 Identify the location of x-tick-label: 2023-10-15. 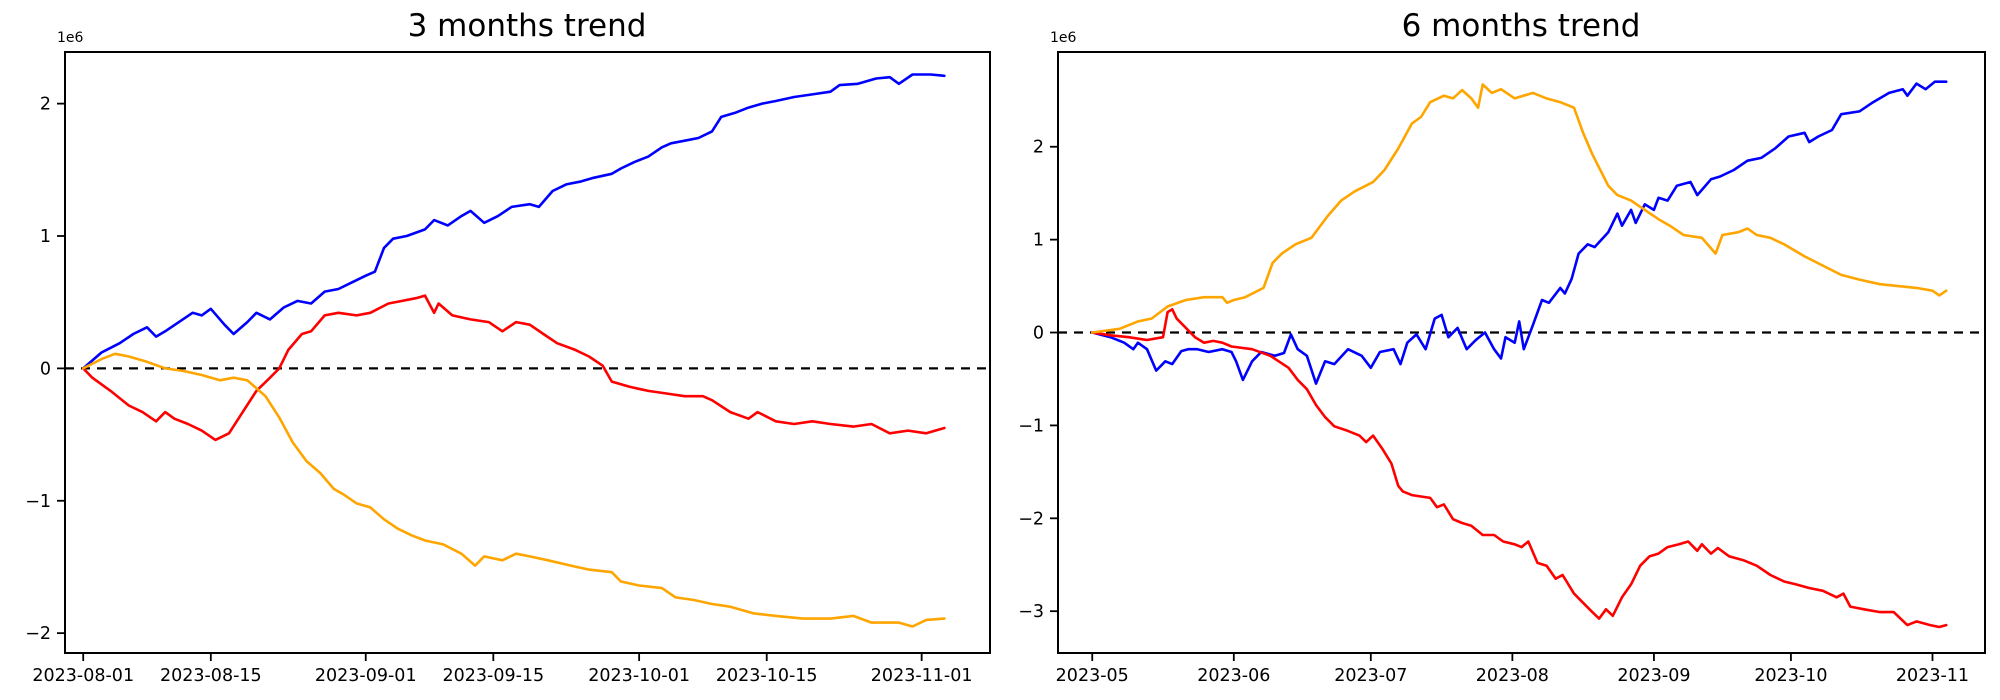
(767, 676).